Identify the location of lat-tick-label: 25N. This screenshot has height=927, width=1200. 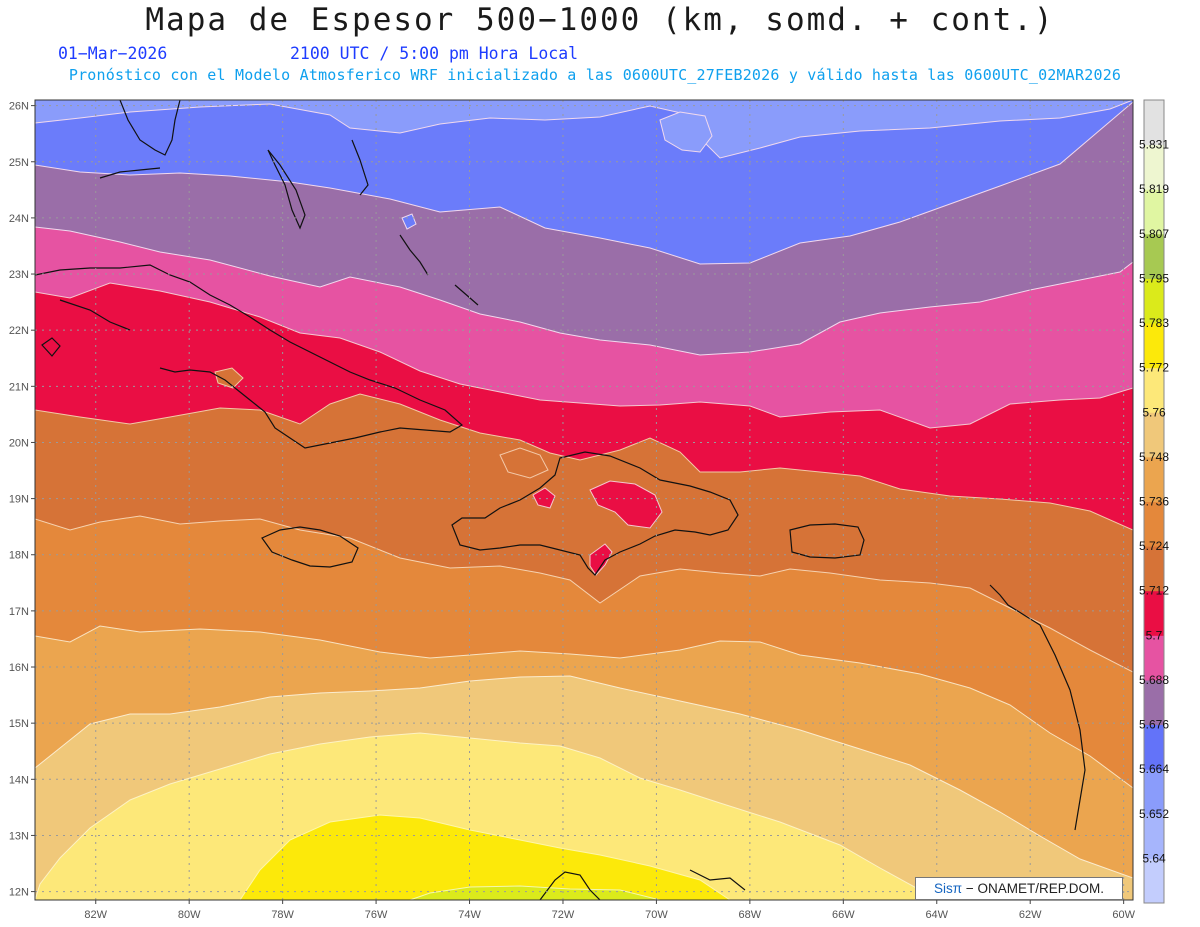
(19, 163).